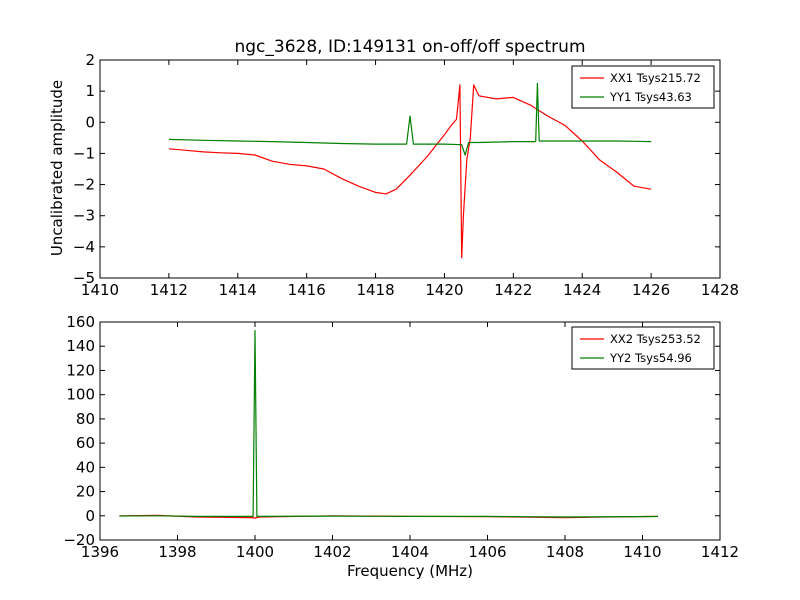  What do you see at coordinates (720, 290) in the screenshot?
I see `top-x-tick-label: 1428` at bounding box center [720, 290].